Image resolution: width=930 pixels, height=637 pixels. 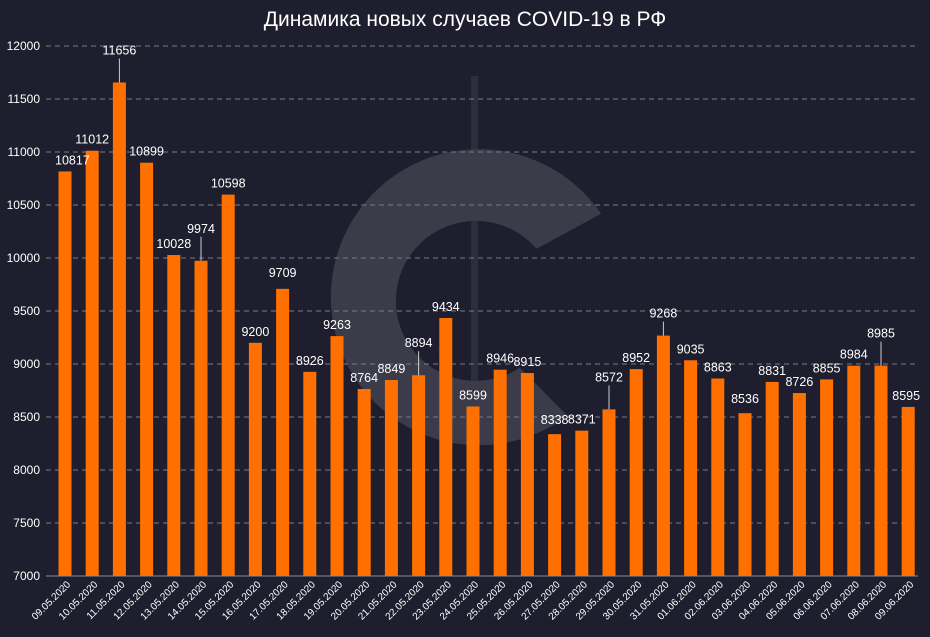 I want to click on data-label: 8849, so click(x=391, y=369).